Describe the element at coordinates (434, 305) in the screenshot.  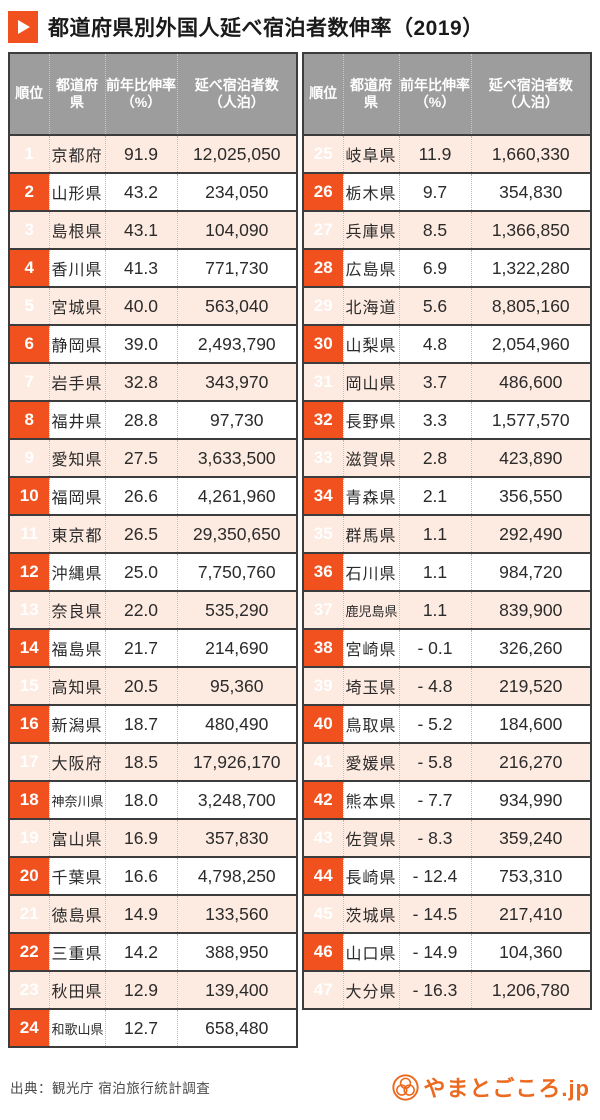
I see `growth-cell: 5.6` at that location.